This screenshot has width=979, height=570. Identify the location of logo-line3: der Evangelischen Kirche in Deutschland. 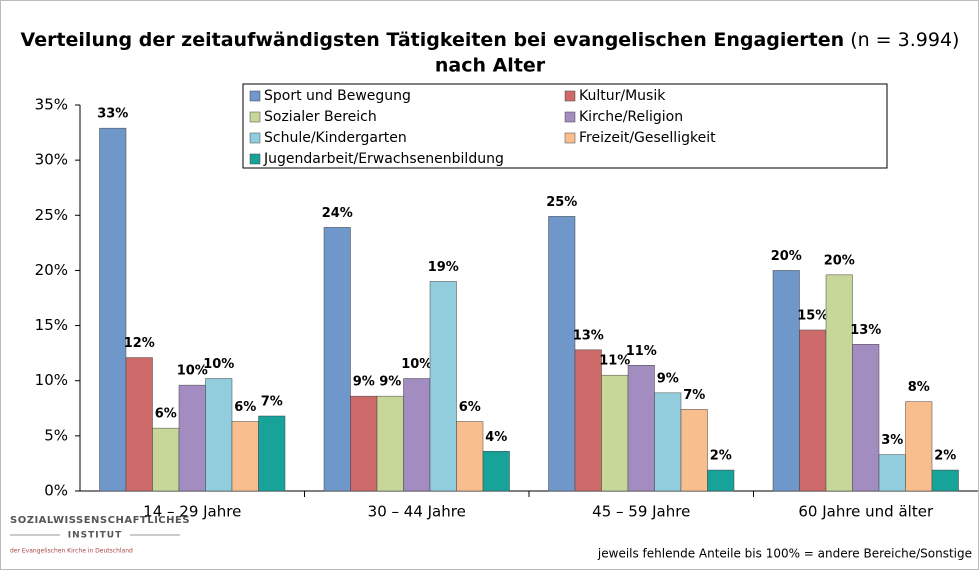
(71, 551).